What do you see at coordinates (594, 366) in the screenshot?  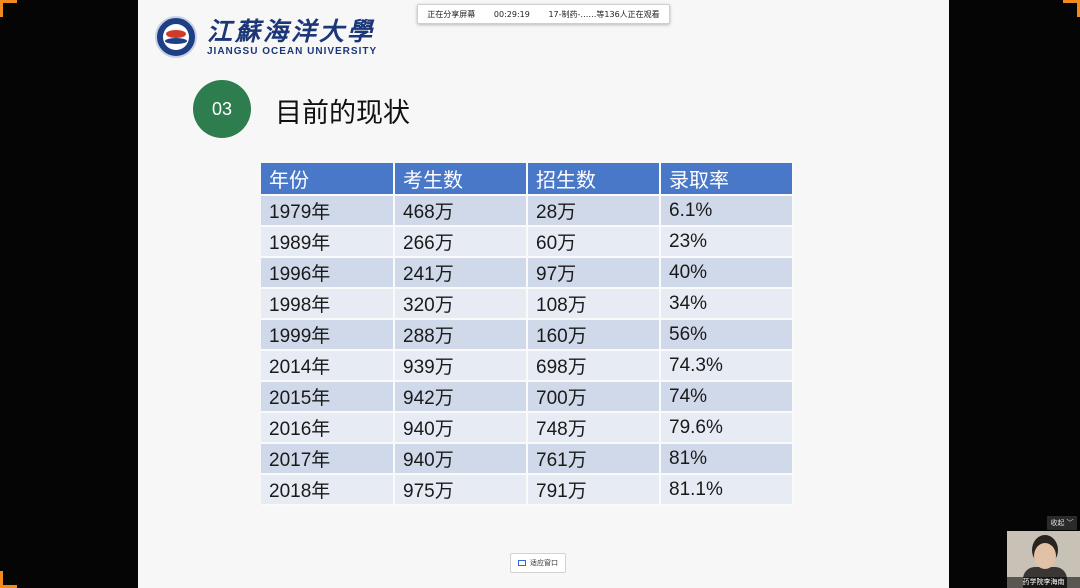 I see `cell-admitted: 698万` at bounding box center [594, 366].